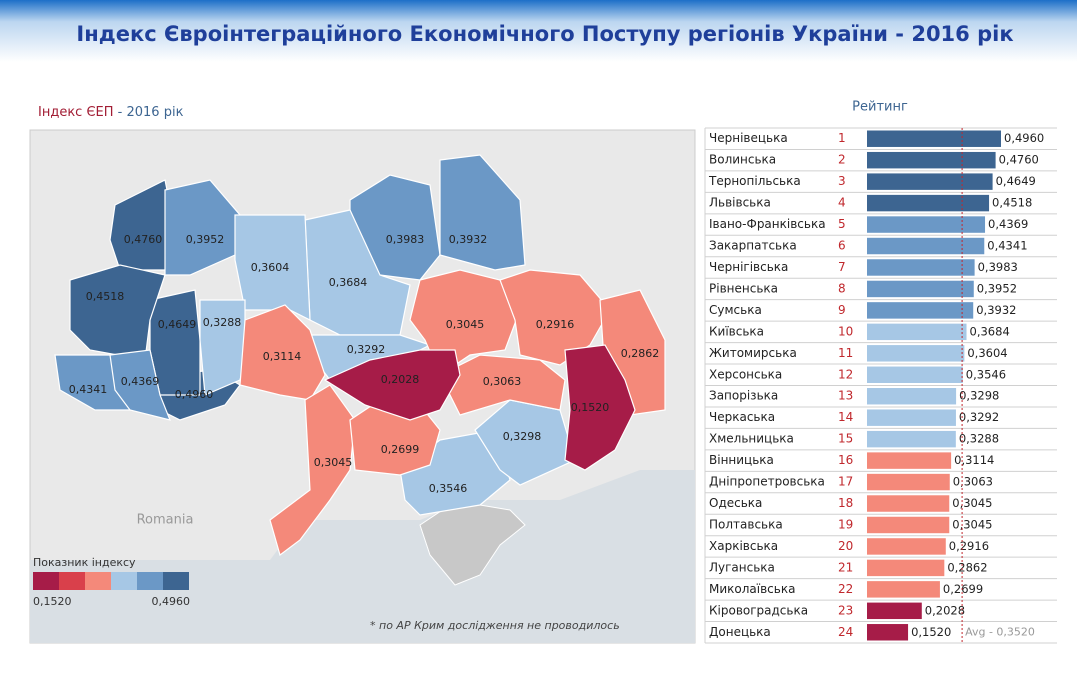 The image size is (1077, 674). Describe the element at coordinates (979, 439) in the screenshot. I see `value-label: 0,3288` at that location.